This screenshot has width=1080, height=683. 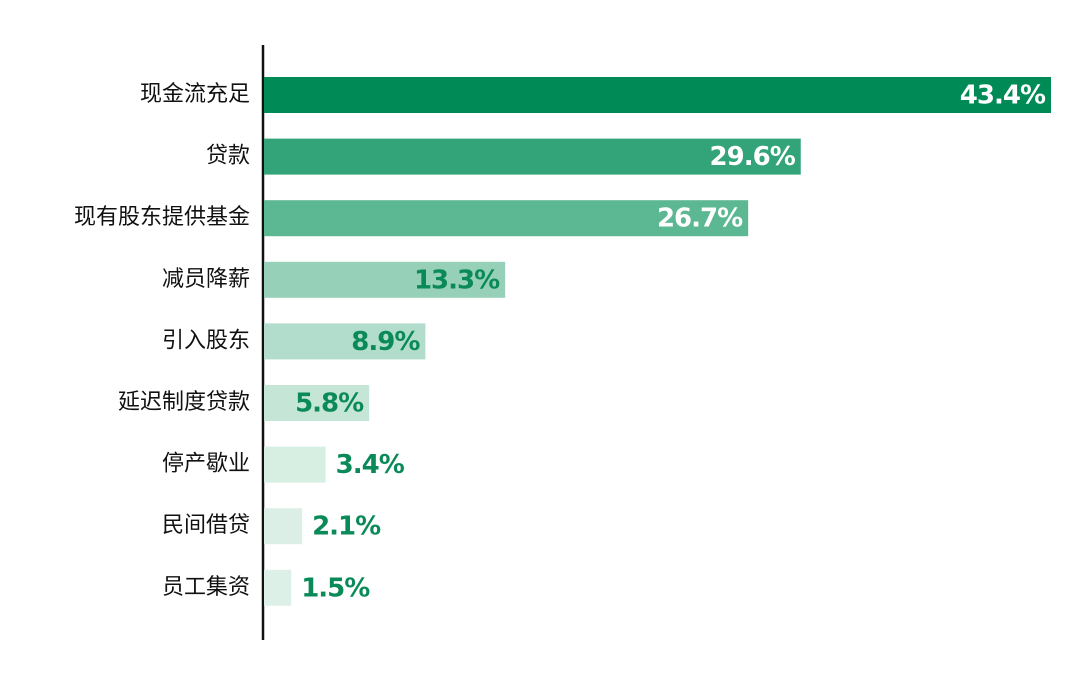 I want to click on value-label: 3.4%, so click(x=370, y=465).